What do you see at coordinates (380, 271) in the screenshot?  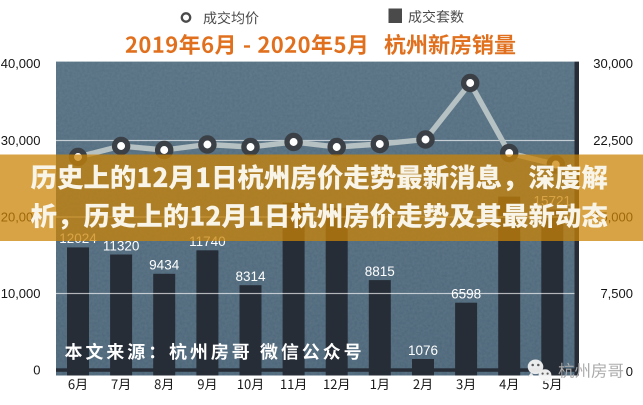 I see `svg-text: 8815` at bounding box center [380, 271].